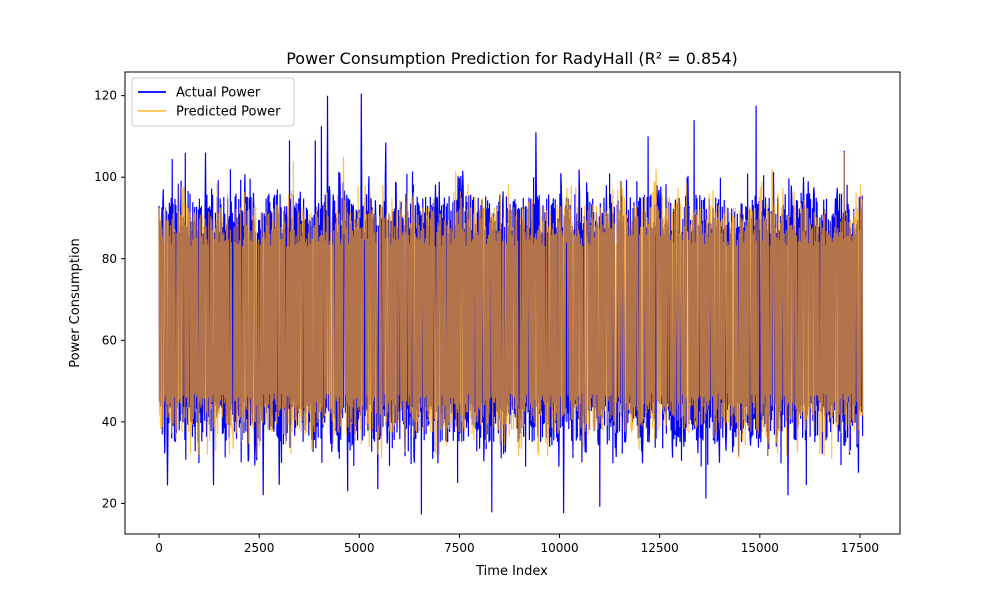  Describe the element at coordinates (105, 177) in the screenshot. I see `y-tick-label: 100` at that location.